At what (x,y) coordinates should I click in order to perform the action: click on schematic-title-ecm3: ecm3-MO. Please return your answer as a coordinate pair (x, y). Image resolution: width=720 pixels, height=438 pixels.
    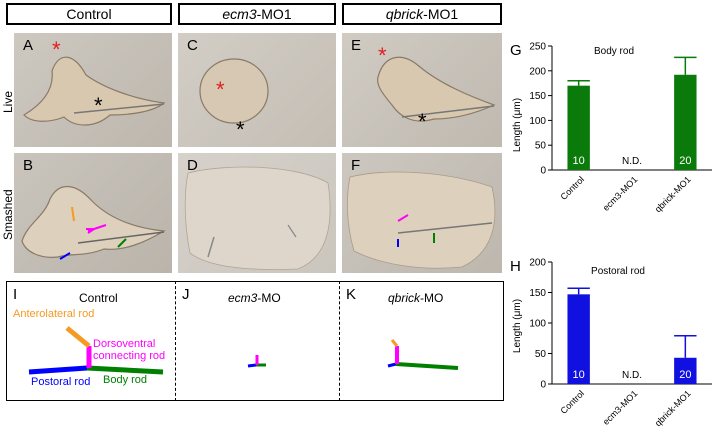
    Looking at the image, I should click on (254, 298).